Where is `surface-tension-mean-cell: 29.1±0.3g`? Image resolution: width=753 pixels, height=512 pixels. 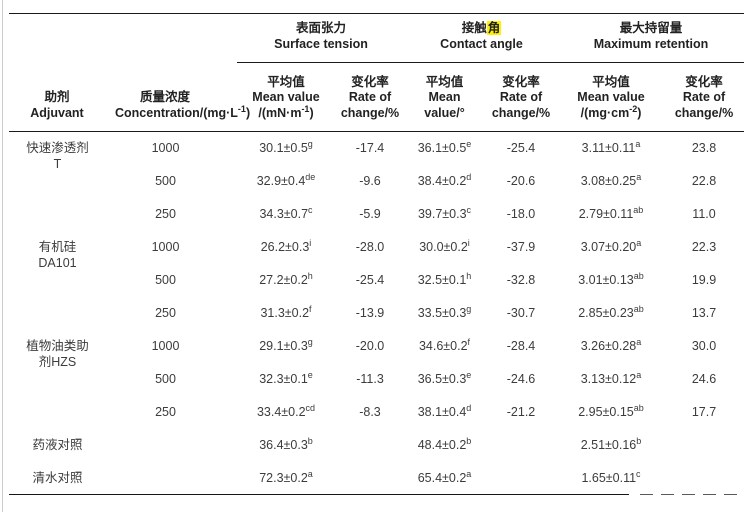 surface-tension-mean-cell: 29.1±0.3g is located at coordinates (286, 344).